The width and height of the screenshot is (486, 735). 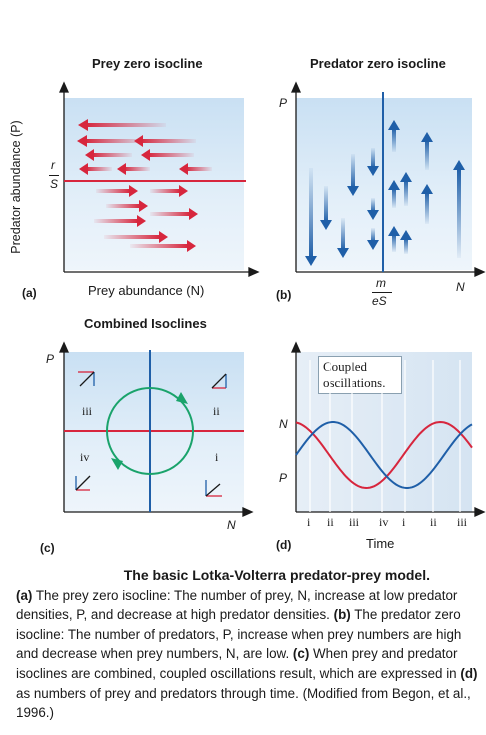 I want to click on panel-d-axes, so click(x=388, y=429).